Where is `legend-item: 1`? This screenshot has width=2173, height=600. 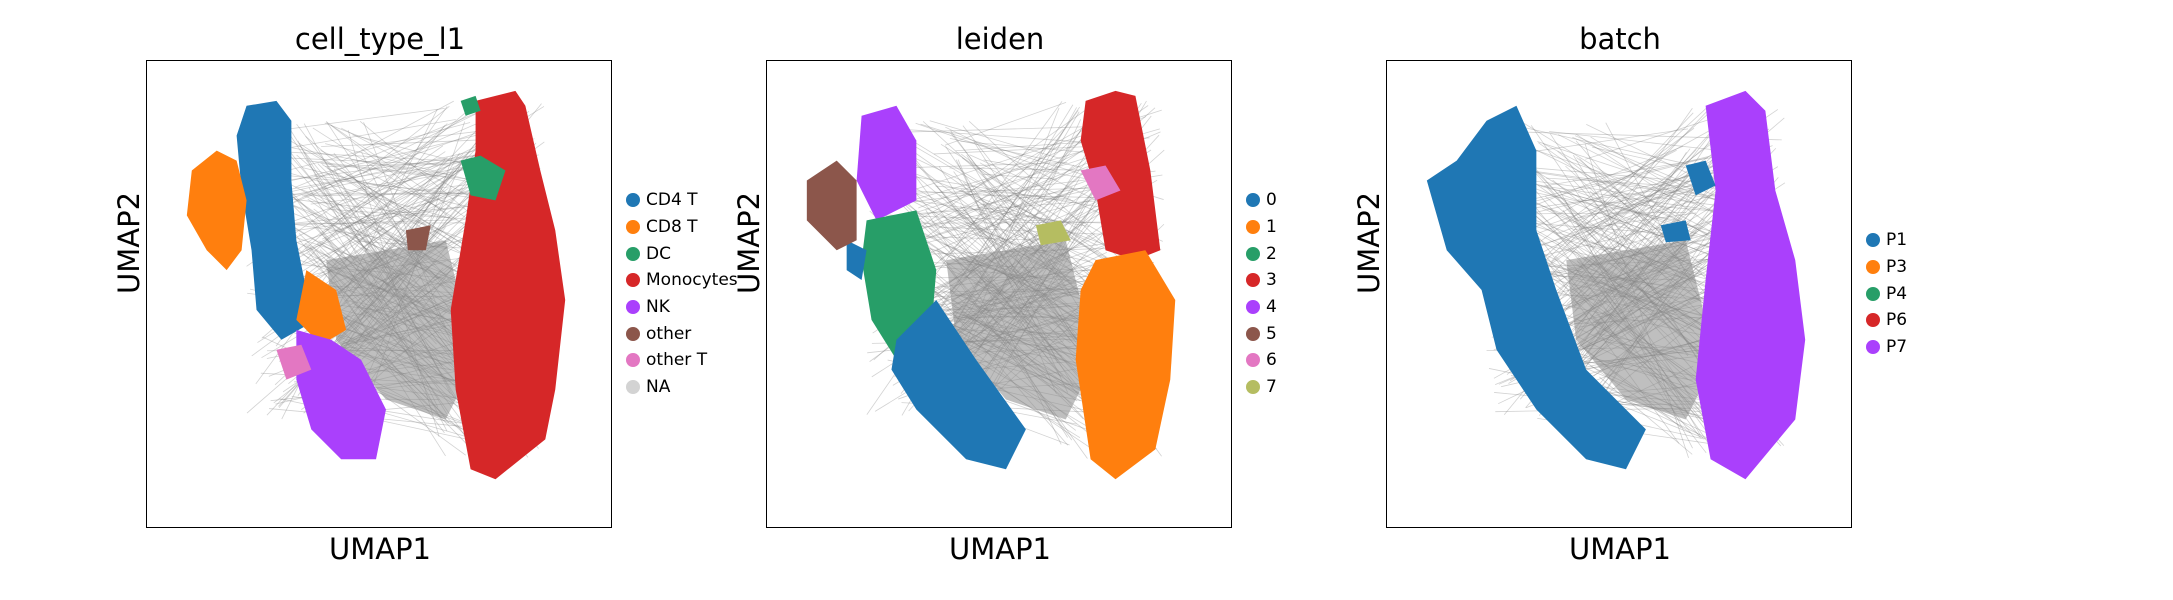
legend-item: 1 is located at coordinates (1261, 227).